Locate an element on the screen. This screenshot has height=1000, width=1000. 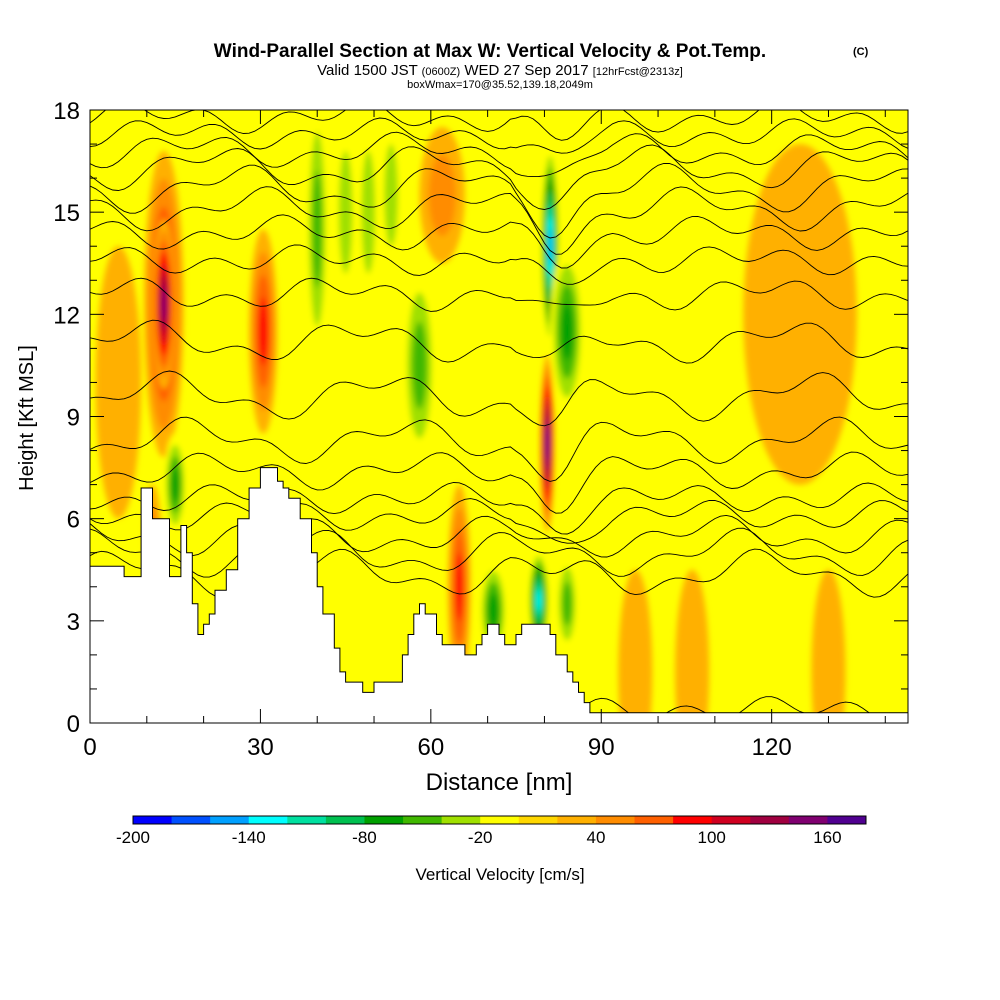
colorbar-tick-label: 40 is located at coordinates (595, 837).